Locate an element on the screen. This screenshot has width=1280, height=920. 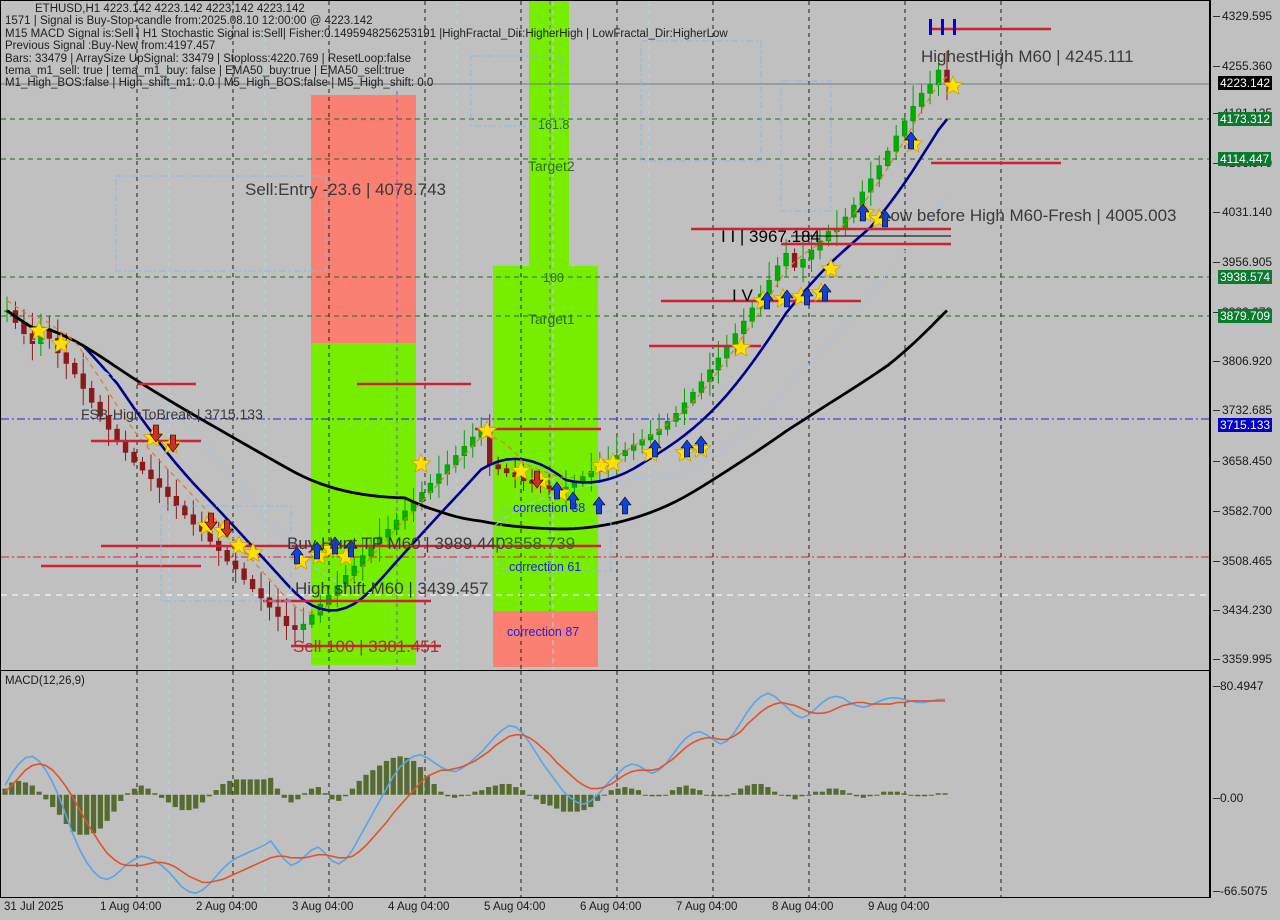
time-tick-label: 9 Aug 04:00 is located at coordinates (899, 907).